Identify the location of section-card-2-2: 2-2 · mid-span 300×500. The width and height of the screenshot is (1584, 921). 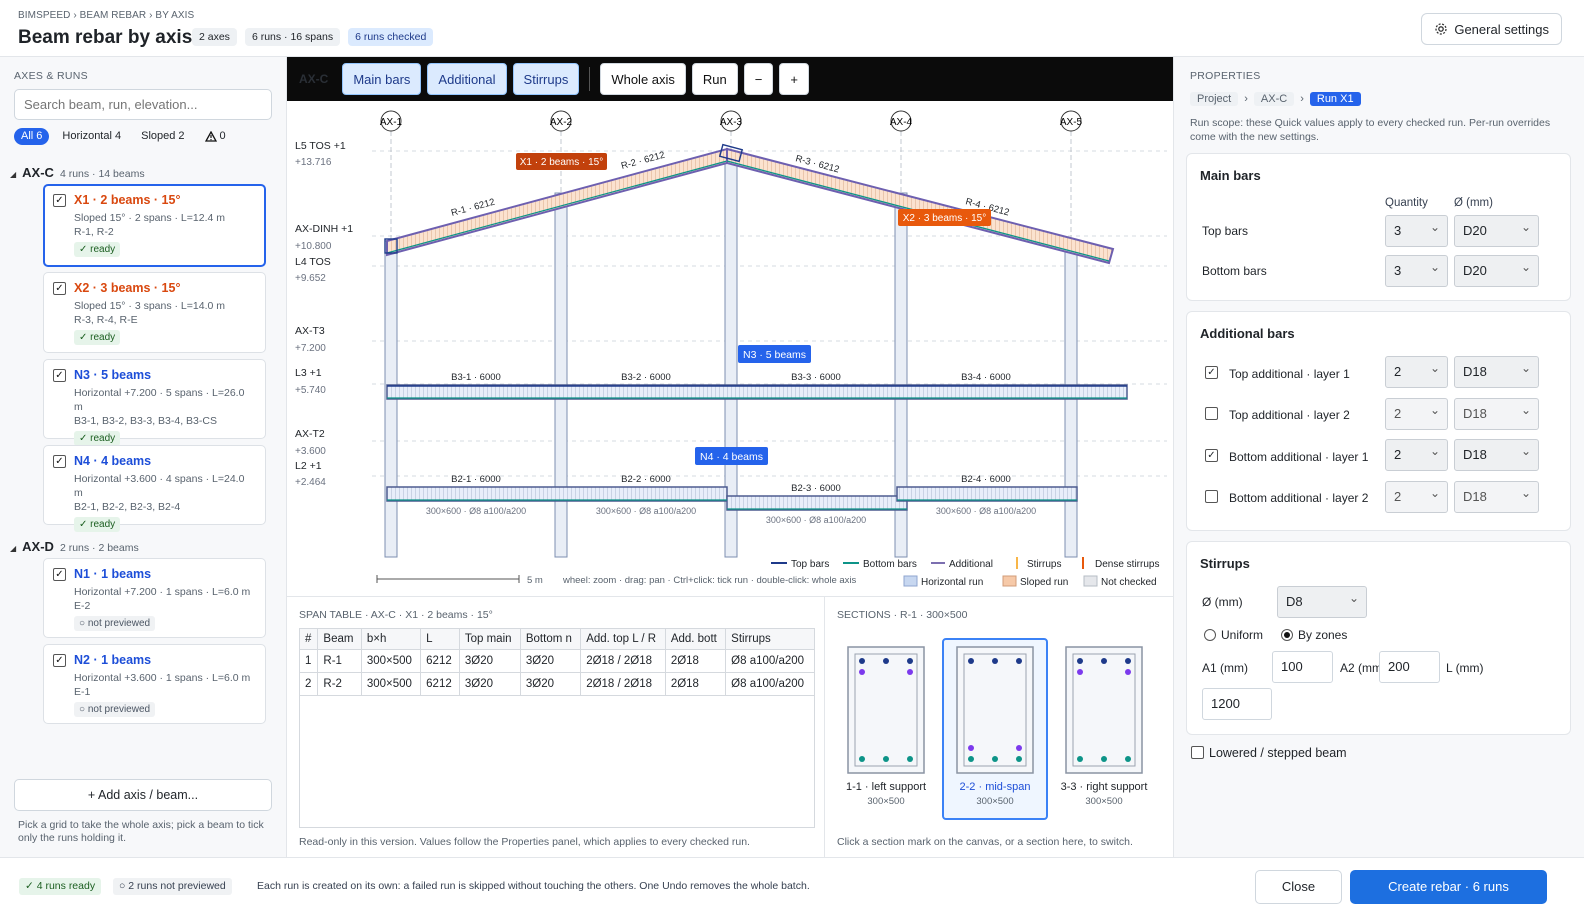
(995, 729).